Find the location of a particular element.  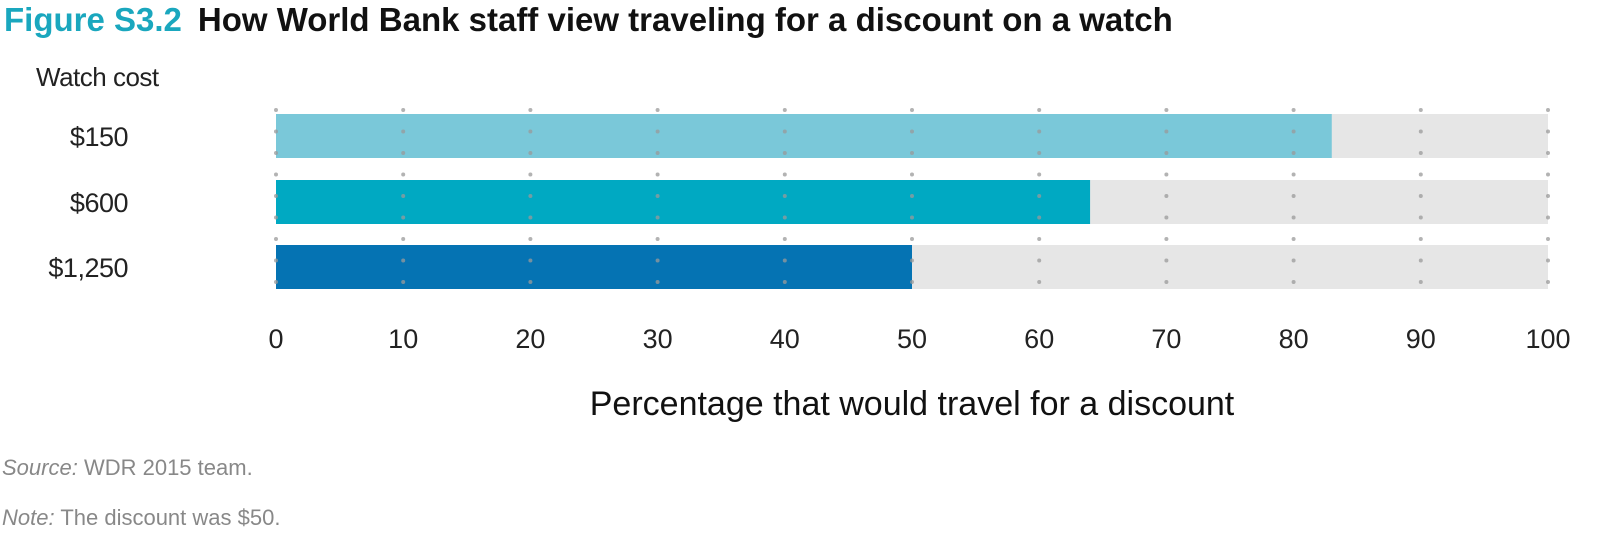

note-label: Note: is located at coordinates (28, 517).